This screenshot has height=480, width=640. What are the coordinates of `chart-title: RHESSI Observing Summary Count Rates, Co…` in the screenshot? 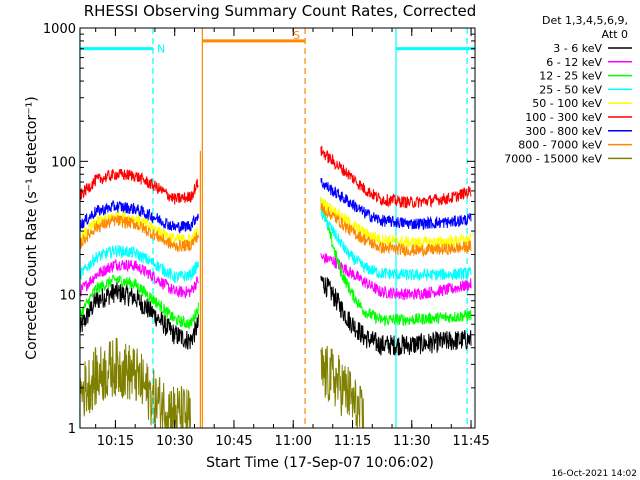 It's located at (280, 11).